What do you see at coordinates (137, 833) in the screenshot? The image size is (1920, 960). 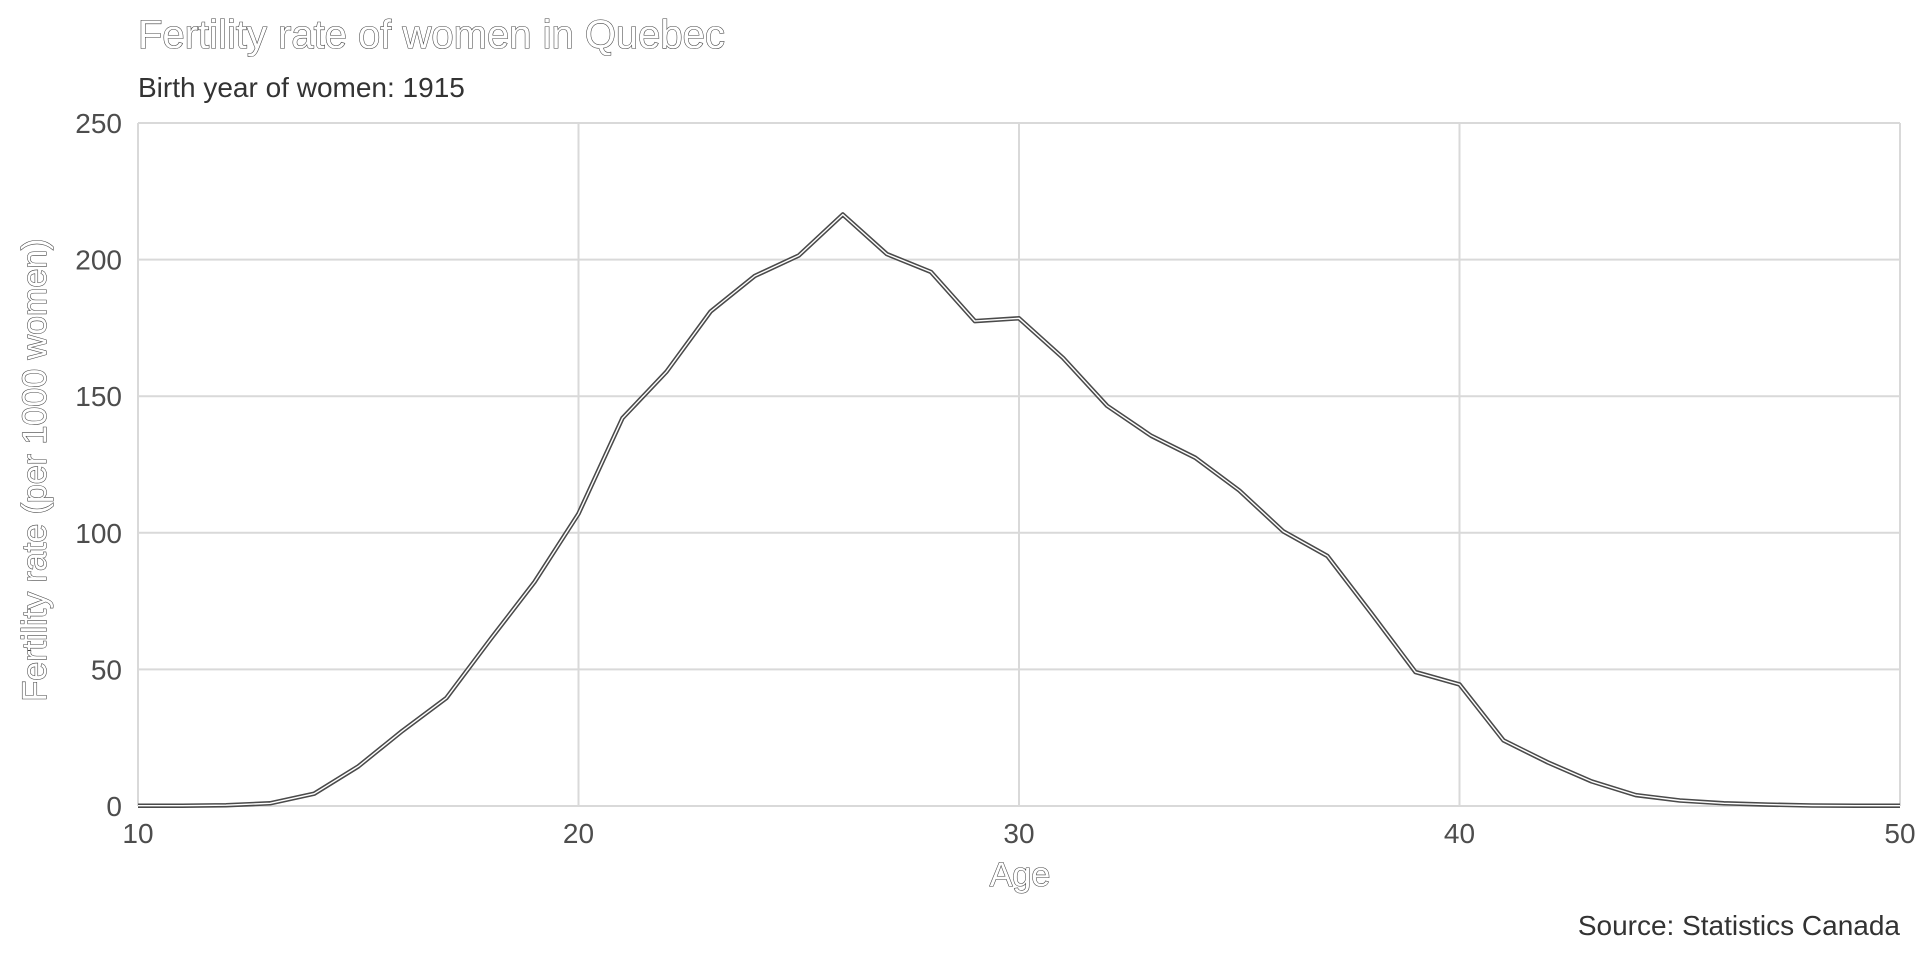 I see `x-tick-label: 10` at bounding box center [137, 833].